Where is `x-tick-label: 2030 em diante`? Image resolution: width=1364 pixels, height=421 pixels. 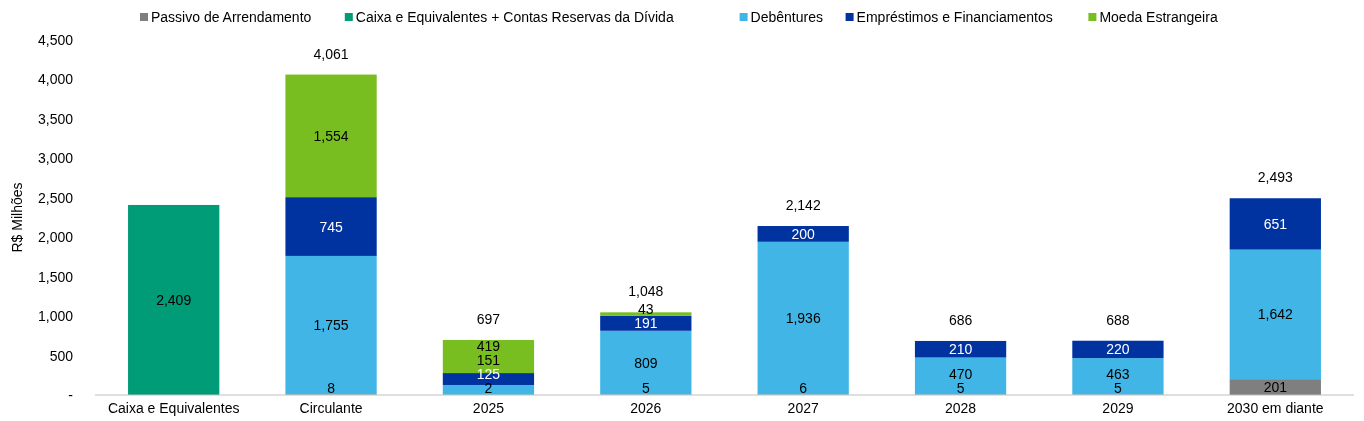
x-tick-label: 2030 em diante is located at coordinates (1275, 408).